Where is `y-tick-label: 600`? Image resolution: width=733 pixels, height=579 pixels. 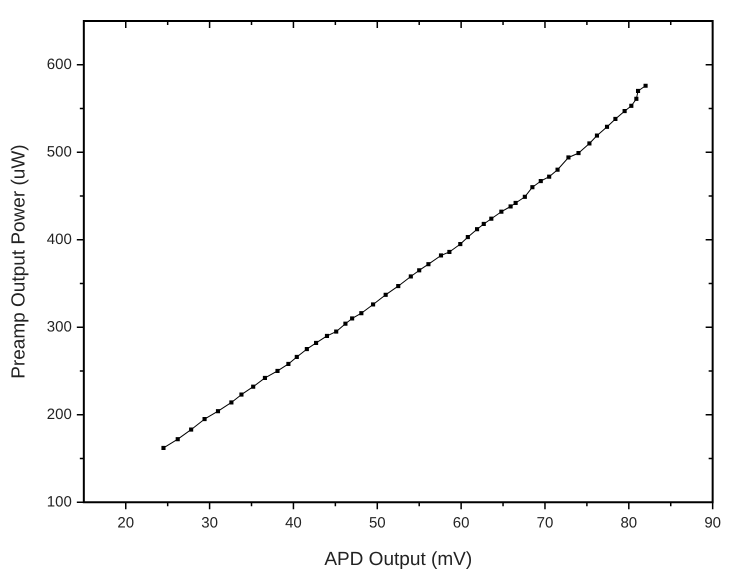
y-tick-label: 600 is located at coordinates (59, 64).